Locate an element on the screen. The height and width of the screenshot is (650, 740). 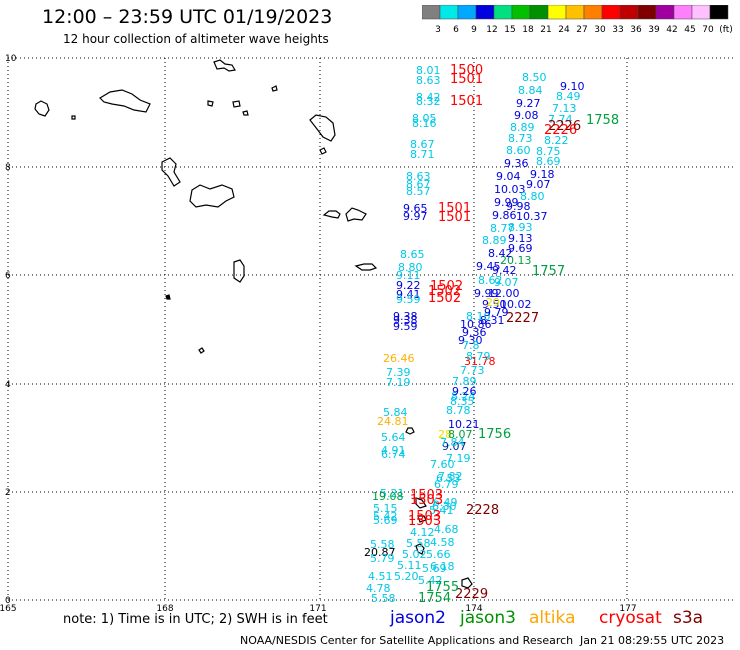
swh-label: 5.11 is located at coordinates (409, 565).